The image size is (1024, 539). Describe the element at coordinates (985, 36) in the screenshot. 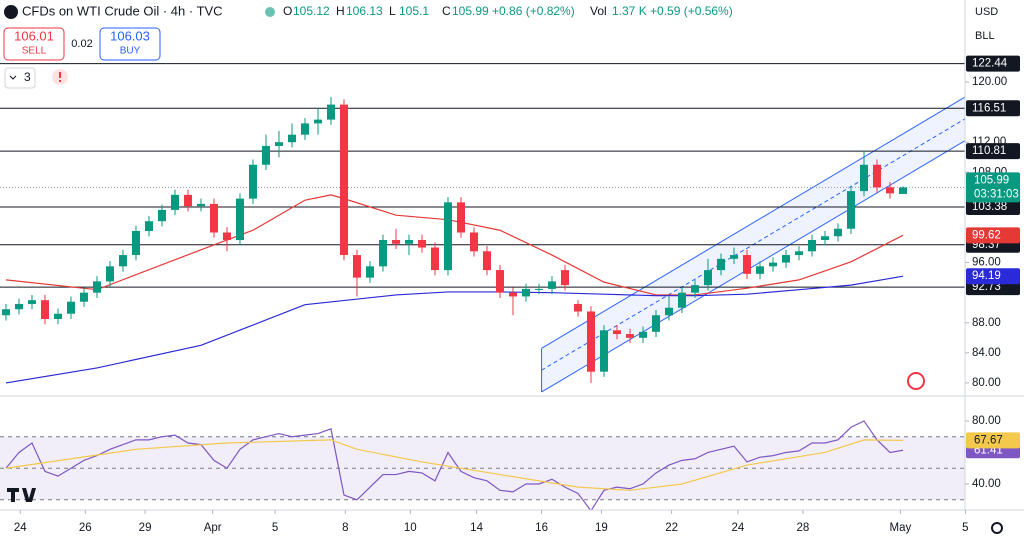

I see `unit: BLL` at that location.